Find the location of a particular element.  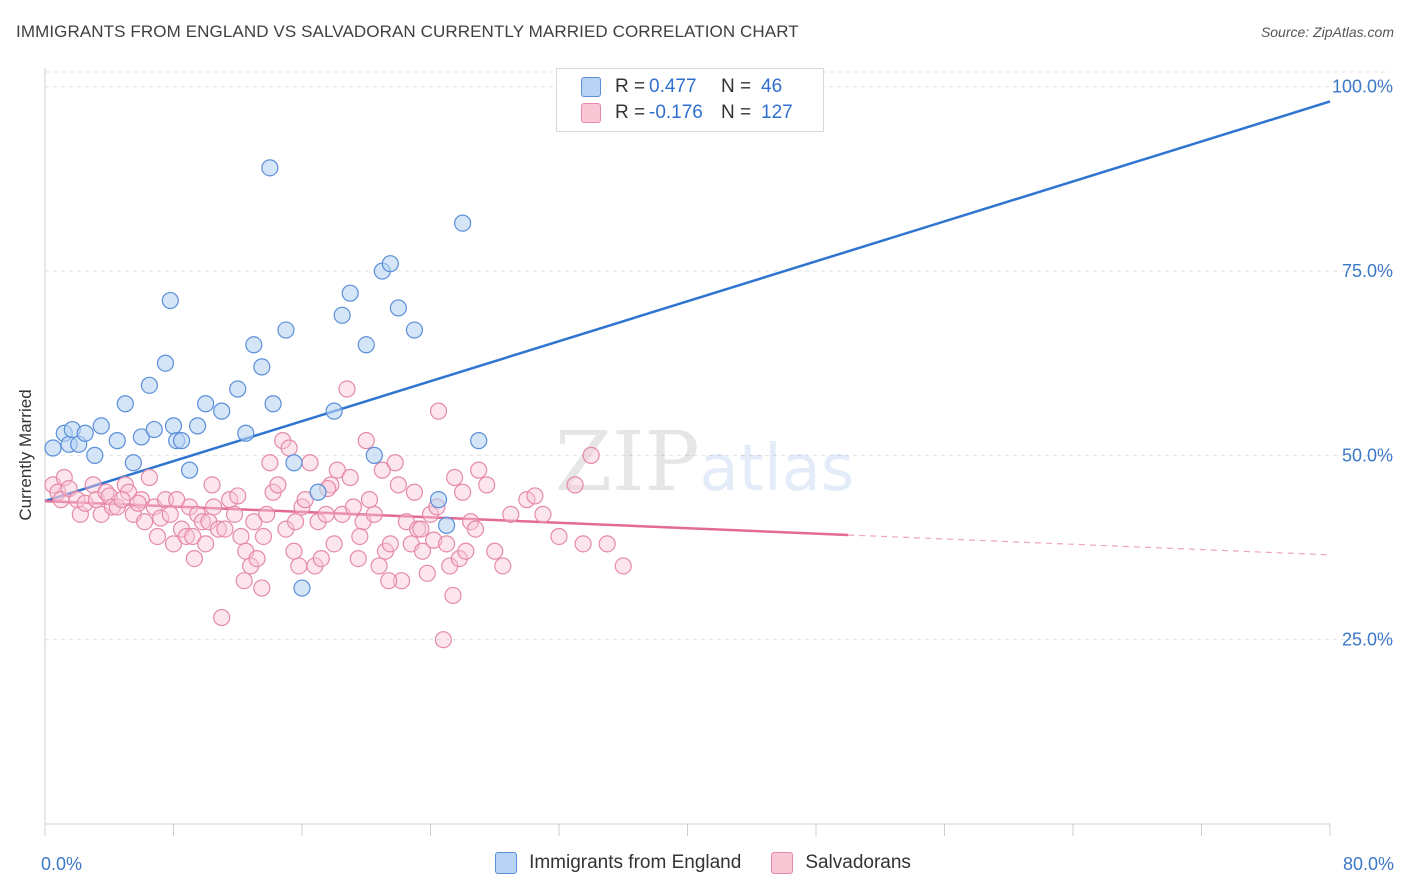

legend-item-salvadorans: Salvadorans is located at coordinates (841, 863).